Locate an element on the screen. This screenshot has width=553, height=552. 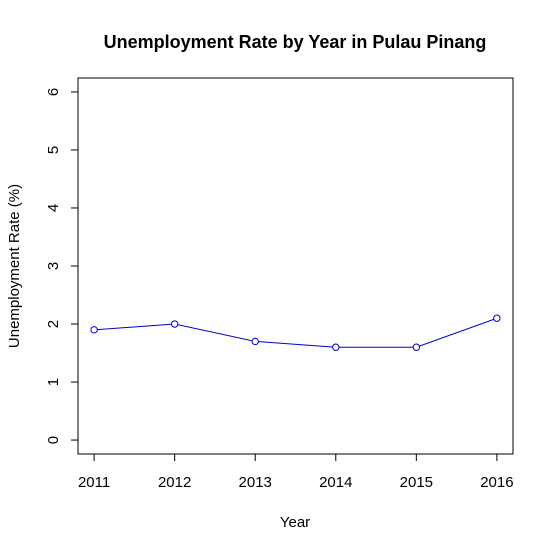
y-tick-label: 5 is located at coordinates (53, 150).